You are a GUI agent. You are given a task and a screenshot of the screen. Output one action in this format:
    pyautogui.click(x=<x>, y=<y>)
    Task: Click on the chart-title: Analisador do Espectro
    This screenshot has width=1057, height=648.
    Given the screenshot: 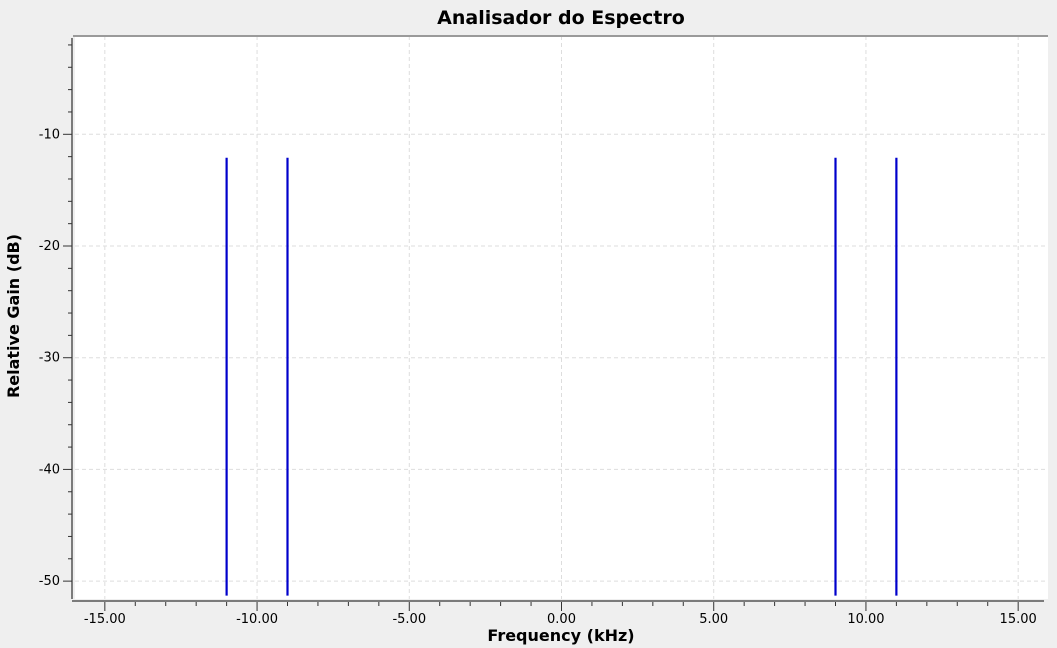 What is the action you would take?
    pyautogui.click(x=561, y=18)
    